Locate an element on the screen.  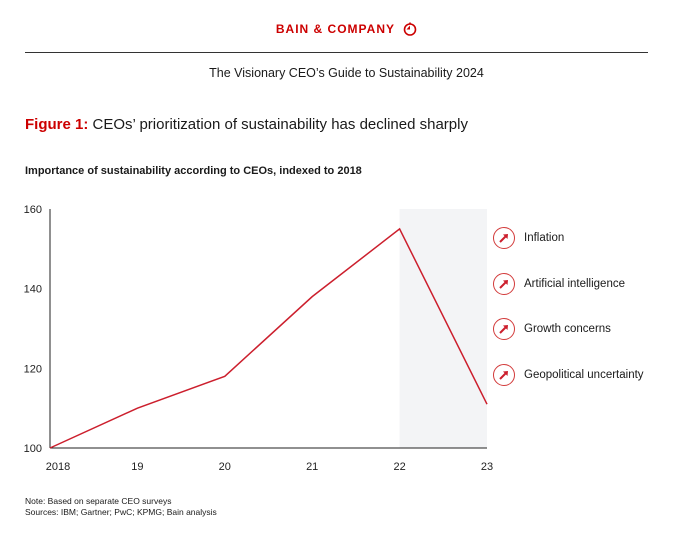
legend-item: Geopolitical uncertainty is located at coordinates (568, 375).